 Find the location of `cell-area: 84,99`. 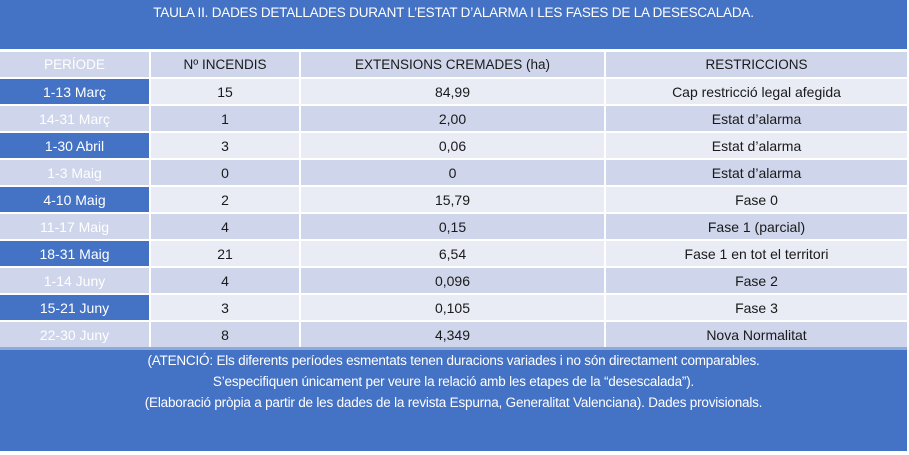

cell-area: 84,99 is located at coordinates (452, 91).